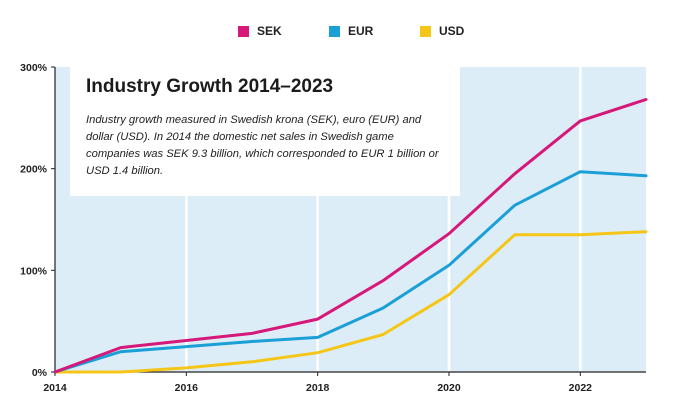 The height and width of the screenshot is (411, 696). I want to click on y-tick-label-200: 200%, so click(34, 170).